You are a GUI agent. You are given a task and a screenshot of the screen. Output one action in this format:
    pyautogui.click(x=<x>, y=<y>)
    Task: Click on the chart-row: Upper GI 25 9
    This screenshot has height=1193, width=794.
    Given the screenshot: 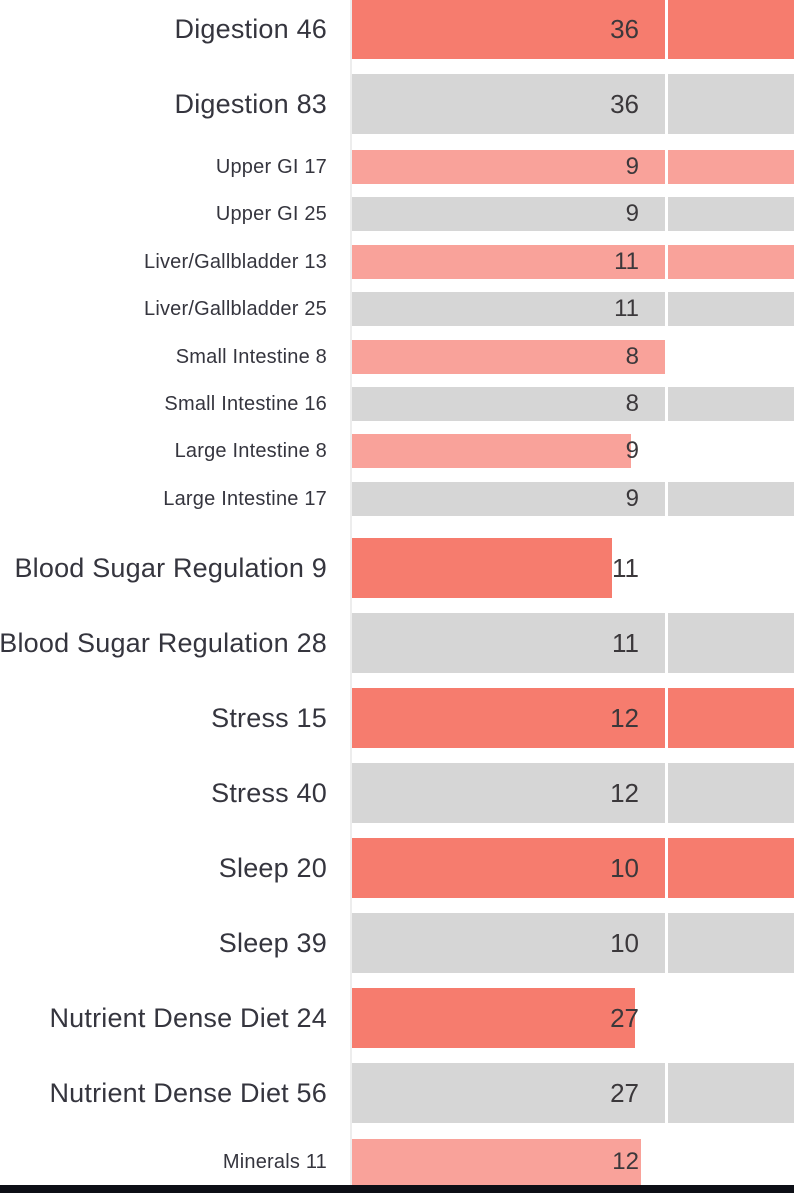 What is the action you would take?
    pyautogui.click(x=397, y=214)
    